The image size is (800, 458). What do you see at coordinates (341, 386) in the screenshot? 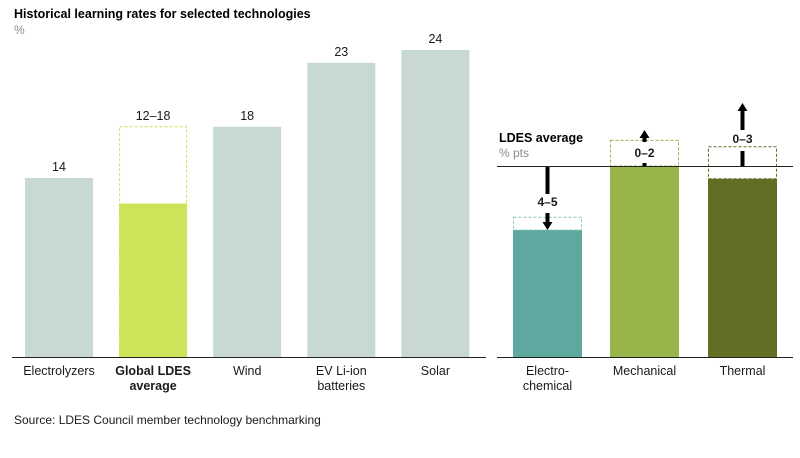
I see `category-label-ev-li-ion-batteries: batteries` at bounding box center [341, 386].